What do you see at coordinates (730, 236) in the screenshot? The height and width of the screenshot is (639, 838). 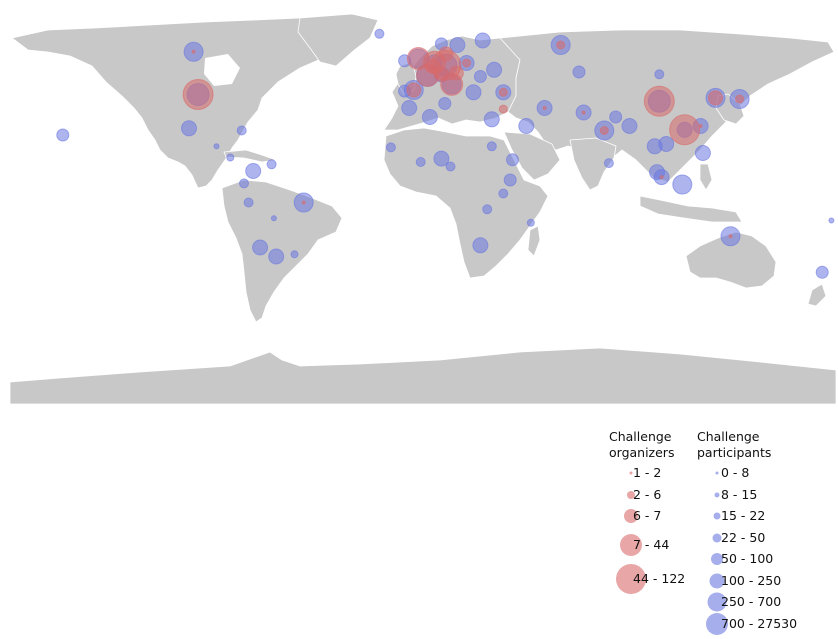 I see `organizer-marker-australia` at bounding box center [730, 236].